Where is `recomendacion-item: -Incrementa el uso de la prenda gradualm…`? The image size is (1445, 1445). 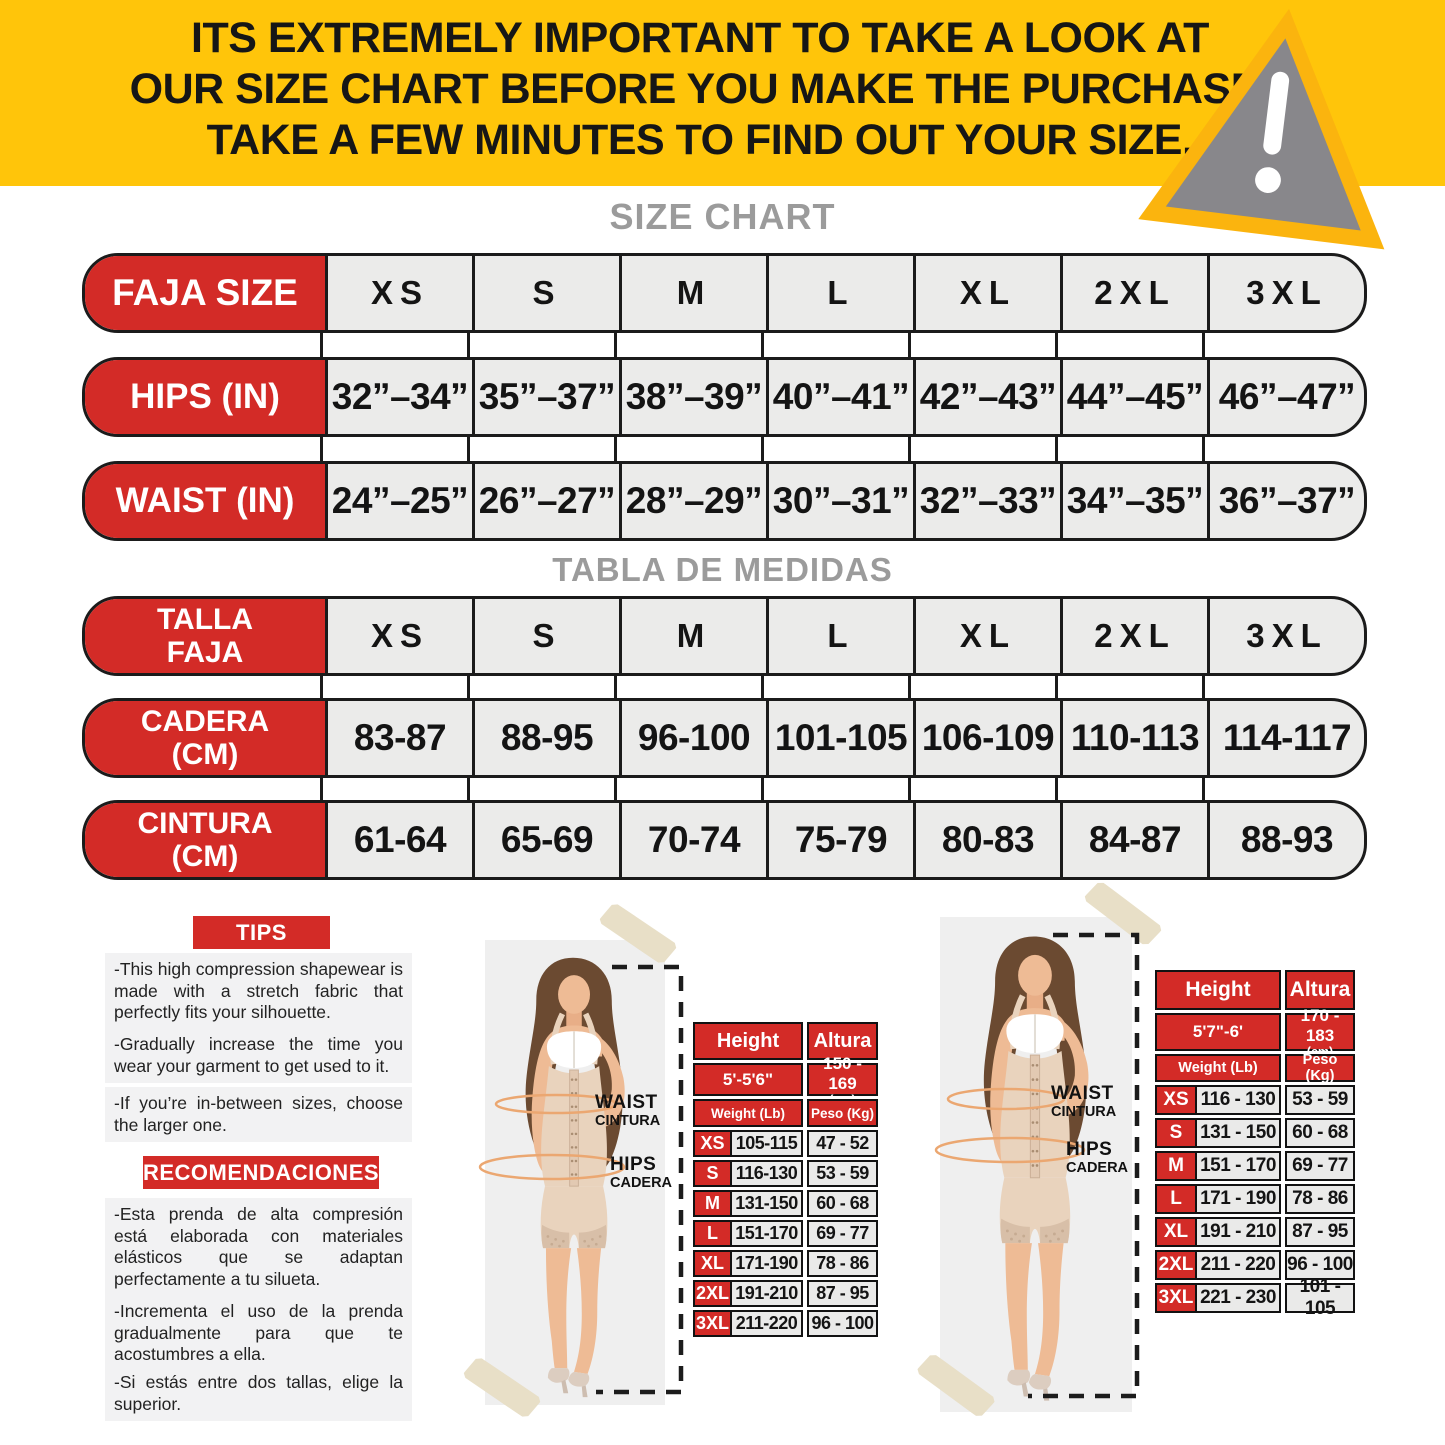 recomendacion-item: -Incrementa el uso de la prenda gradualm… is located at coordinates (258, 1333).